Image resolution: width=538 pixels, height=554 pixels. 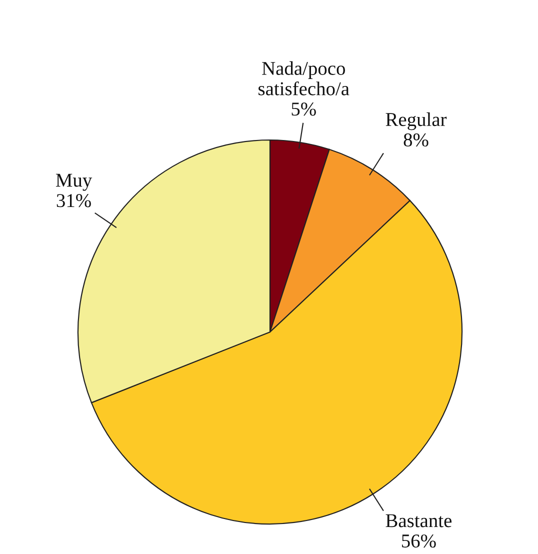 What do you see at coordinates (416, 121) in the screenshot?
I see `slice-label: Regular` at bounding box center [416, 121].